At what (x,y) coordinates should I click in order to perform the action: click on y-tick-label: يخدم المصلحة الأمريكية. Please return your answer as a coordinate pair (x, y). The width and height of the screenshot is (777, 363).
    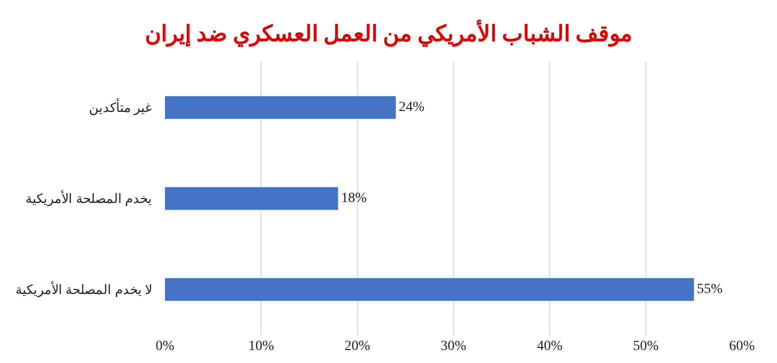
    Looking at the image, I should click on (89, 199).